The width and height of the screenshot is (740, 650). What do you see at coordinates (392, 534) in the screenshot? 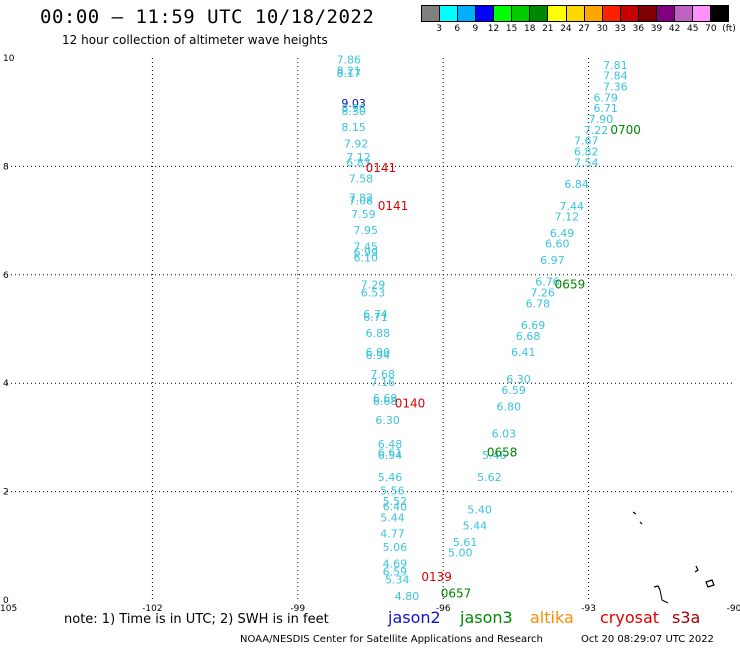
I see `wave-height-value: 4.77` at bounding box center [392, 534].